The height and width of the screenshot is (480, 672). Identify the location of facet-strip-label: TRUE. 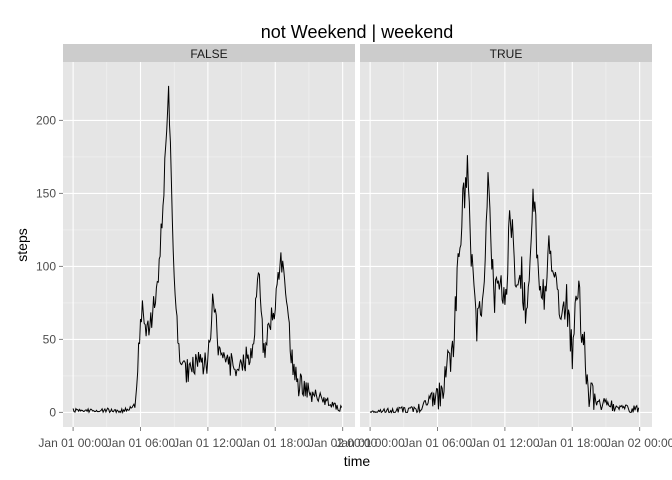
(506, 54).